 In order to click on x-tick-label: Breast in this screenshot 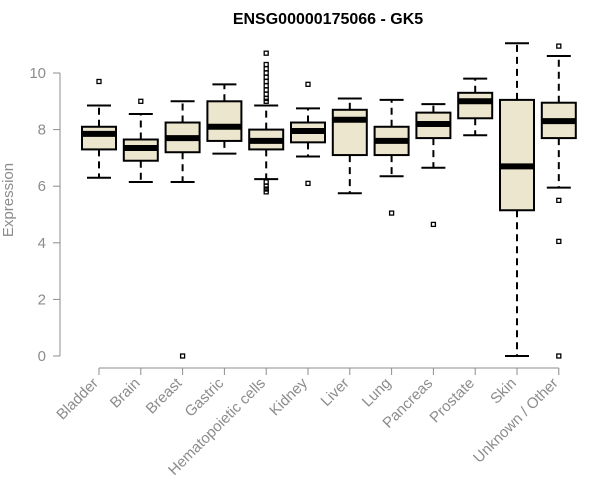, I will do `click(164, 395)`.